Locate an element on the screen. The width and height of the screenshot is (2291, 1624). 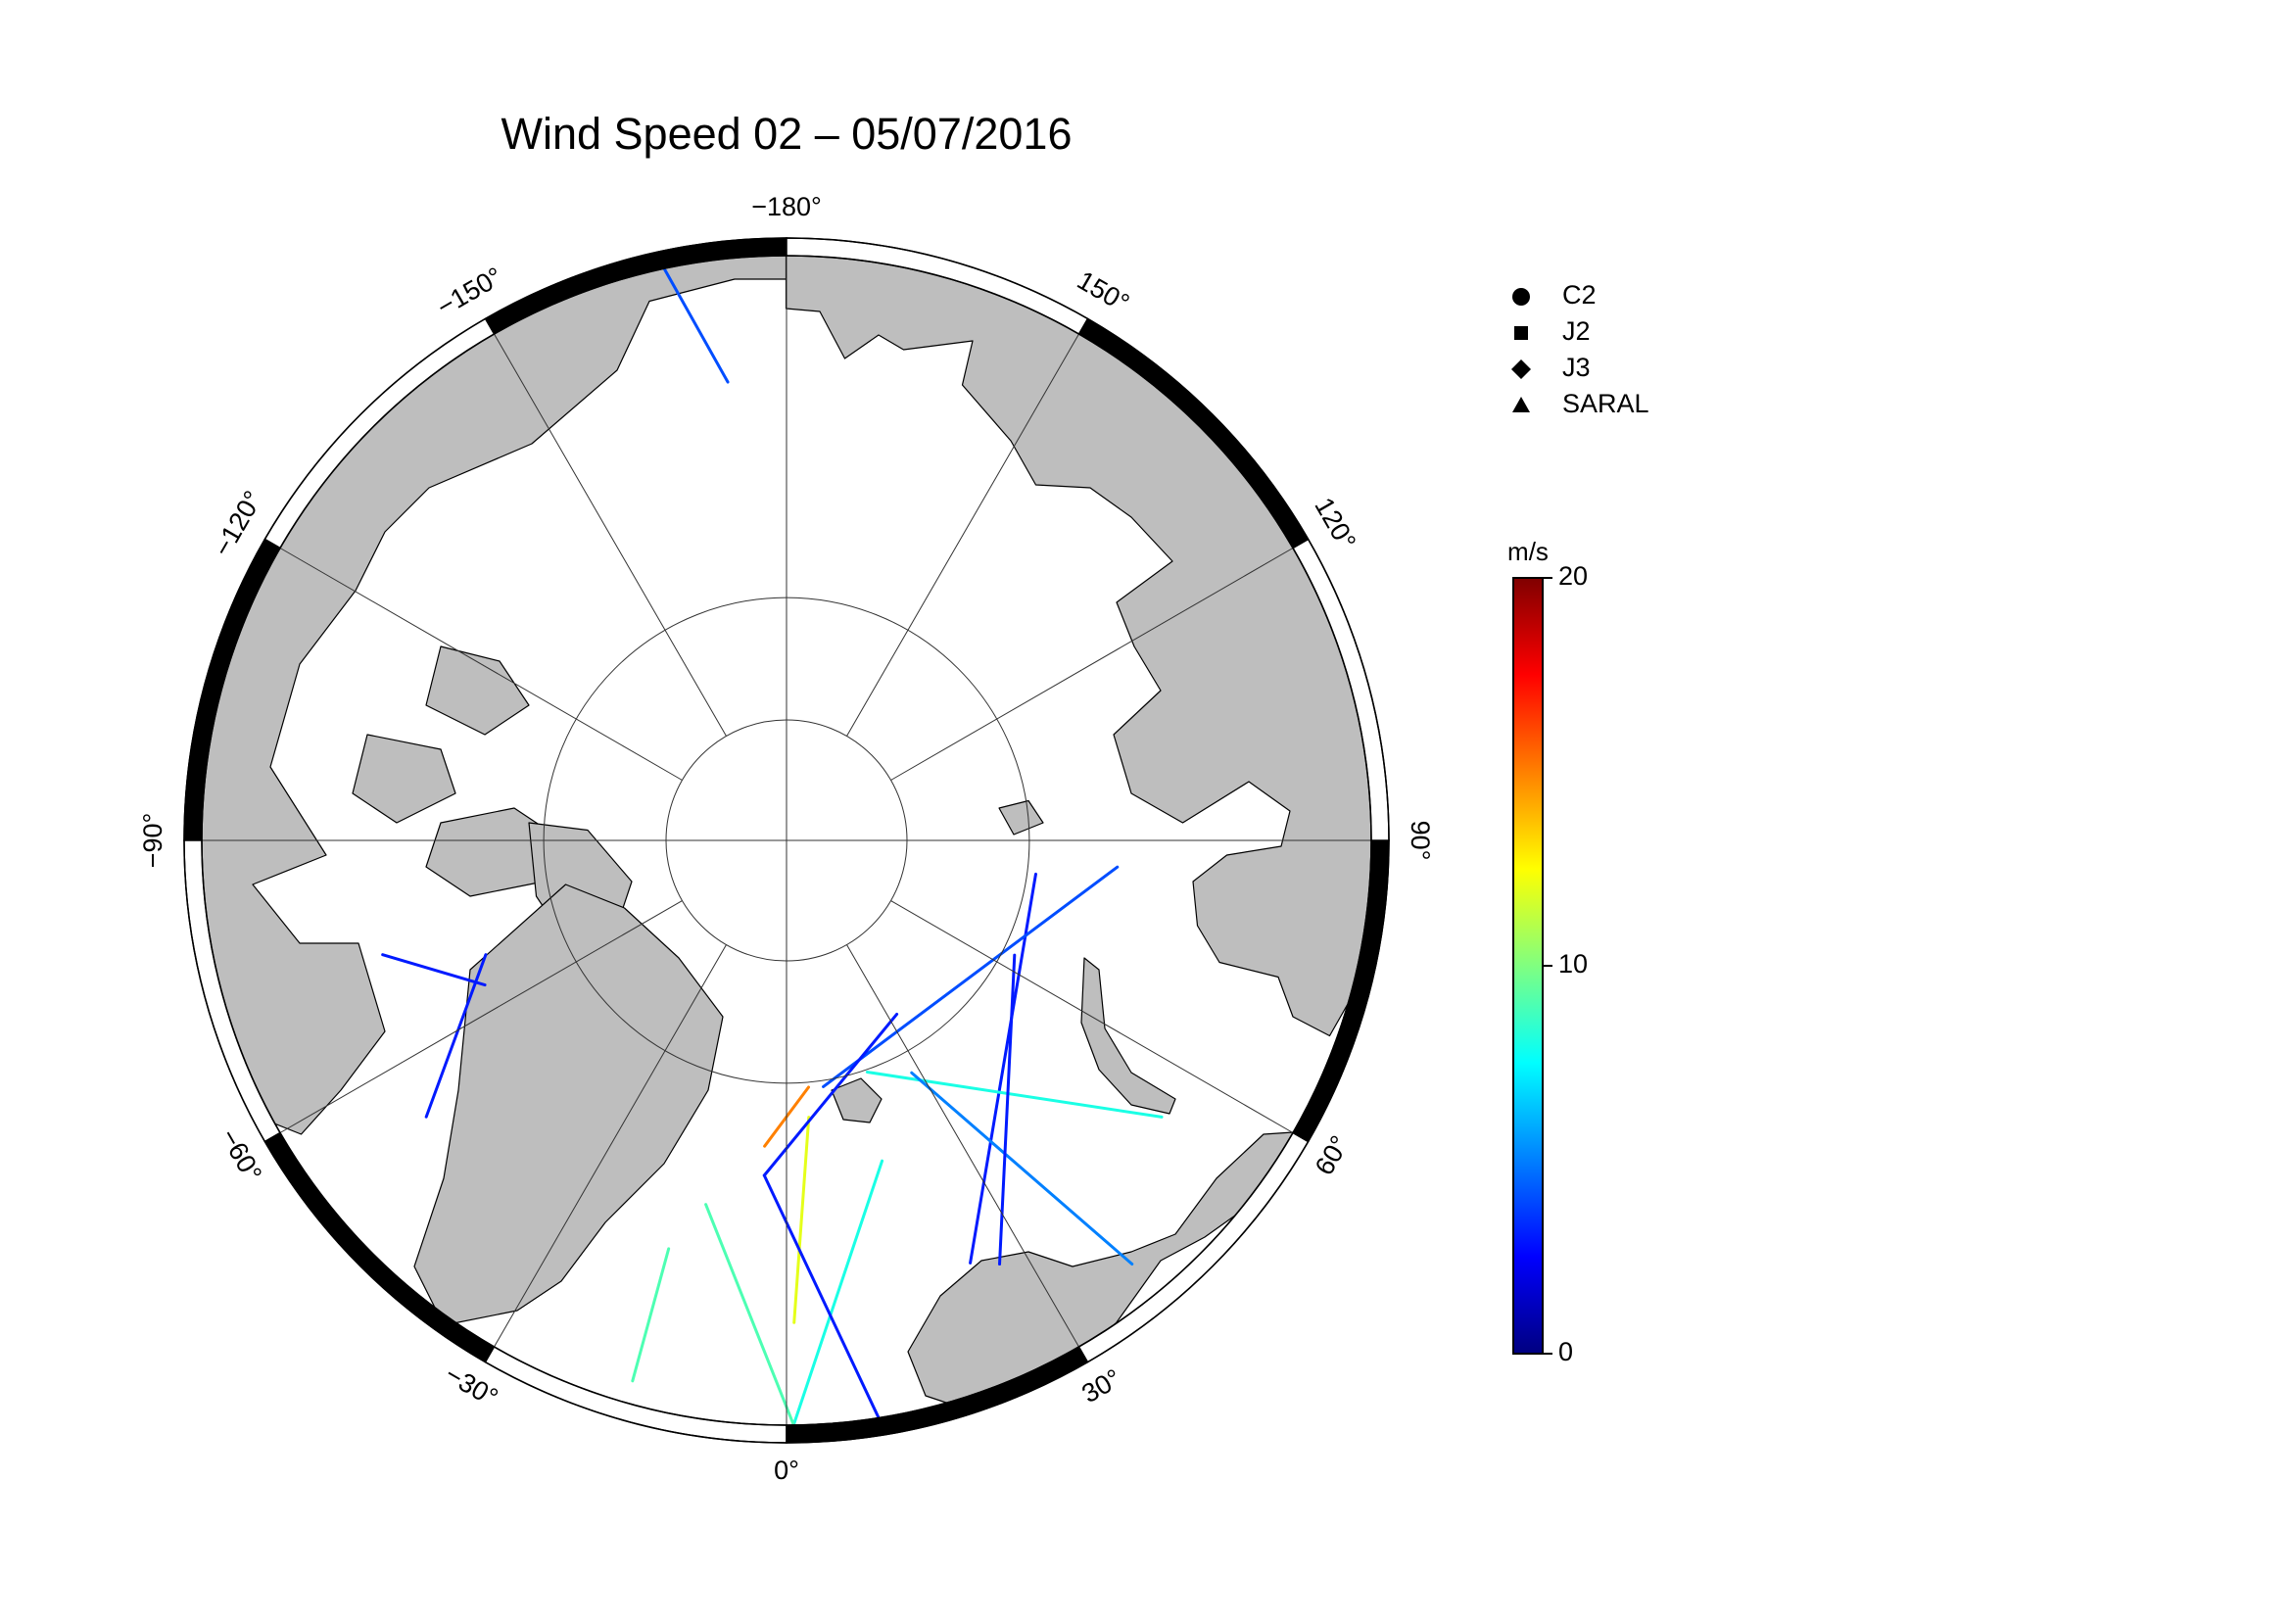
longitude-label: 0° is located at coordinates (786, 1470).